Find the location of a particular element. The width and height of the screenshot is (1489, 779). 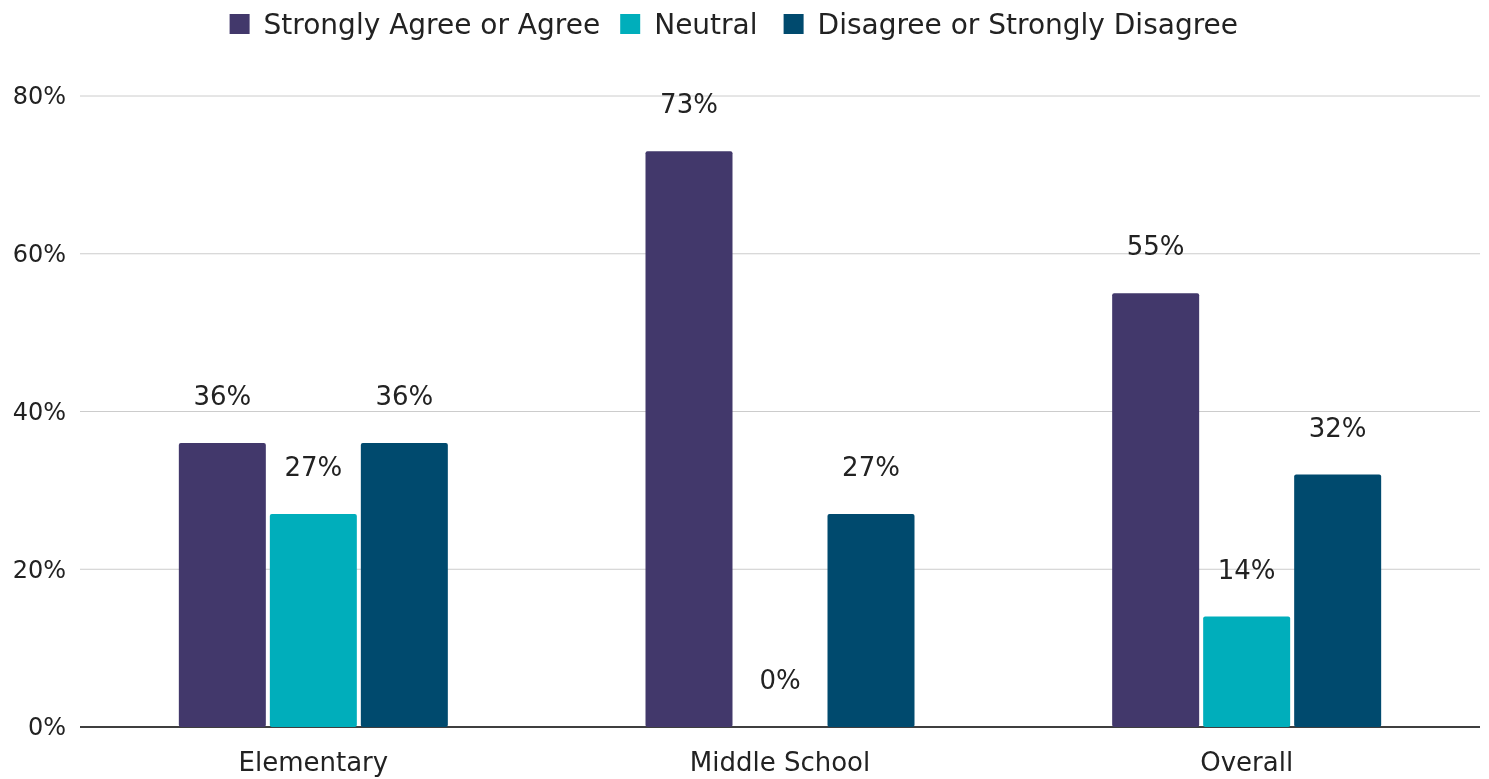

x-tick-label: Middle School is located at coordinates (780, 762).